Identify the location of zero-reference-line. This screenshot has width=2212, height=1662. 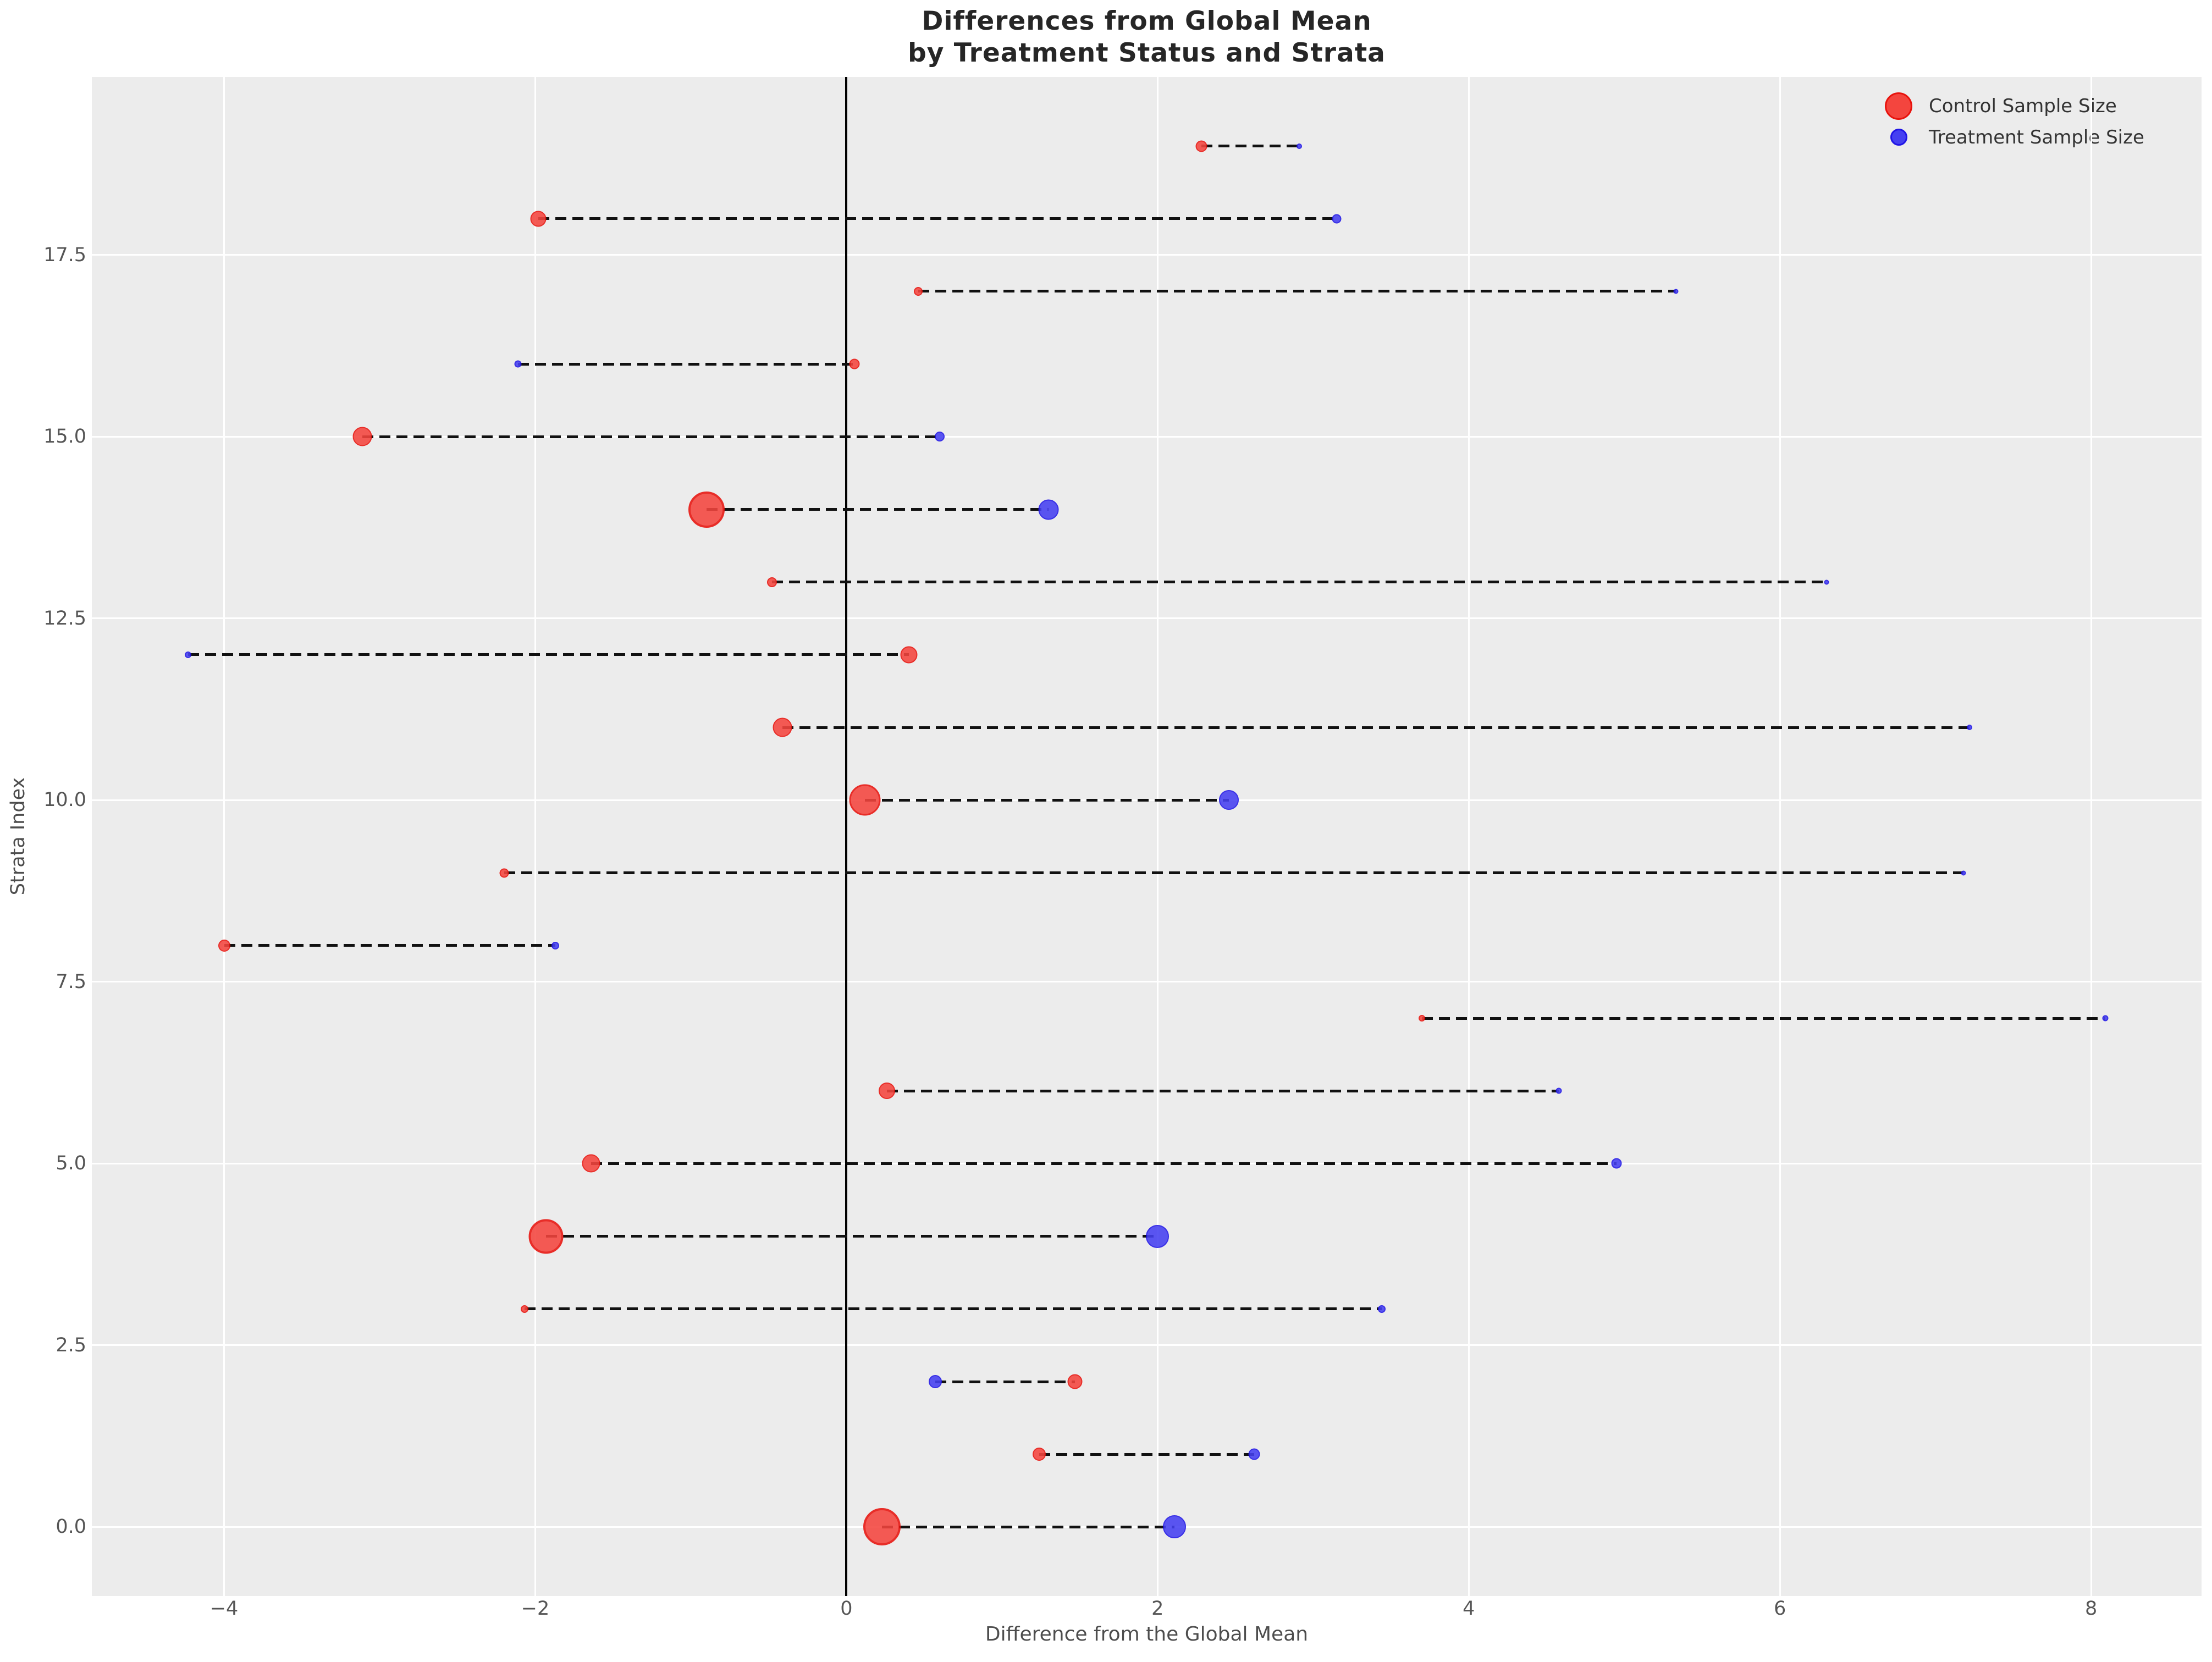
(846, 836).